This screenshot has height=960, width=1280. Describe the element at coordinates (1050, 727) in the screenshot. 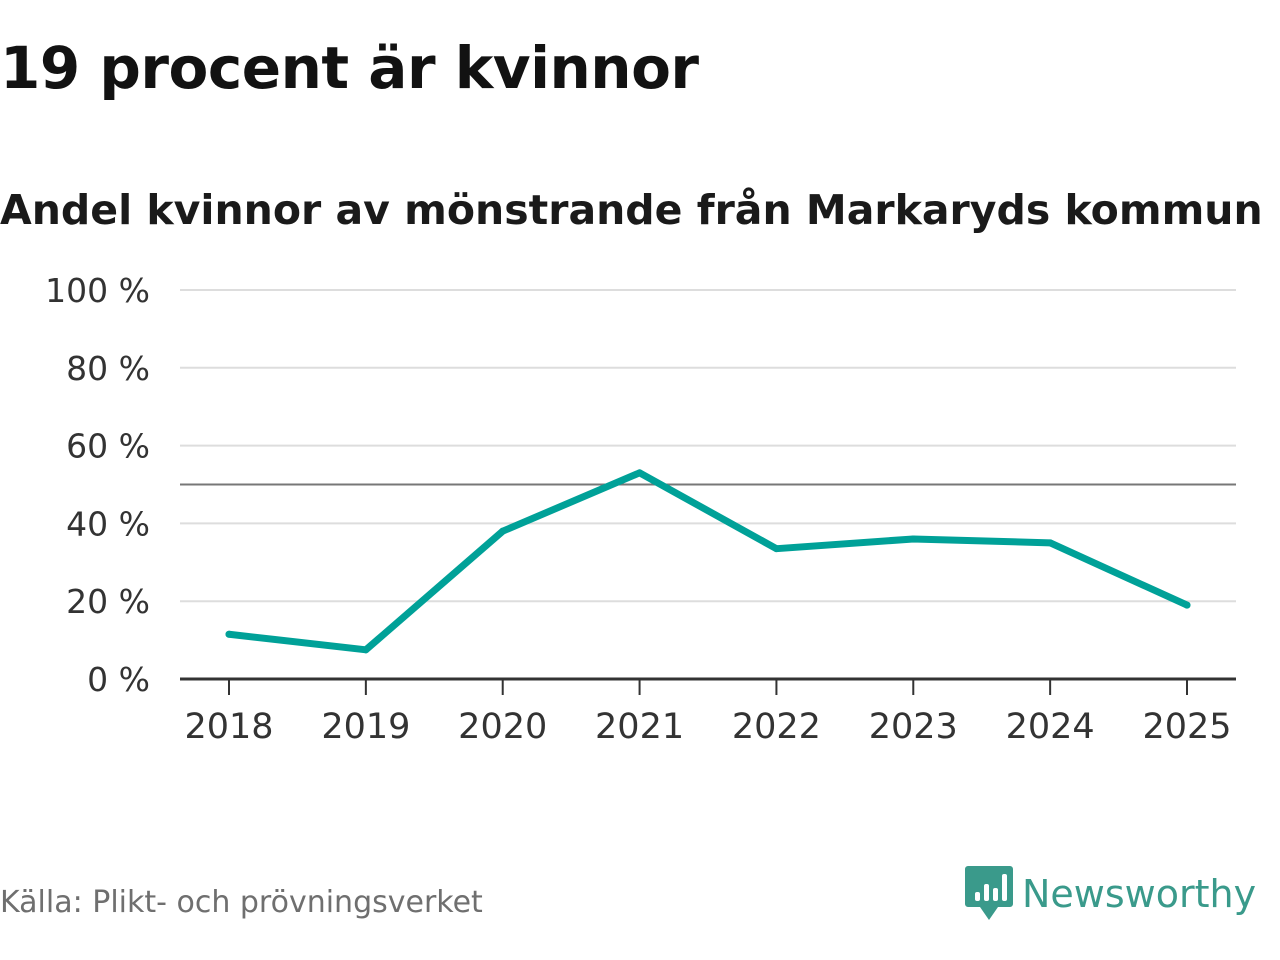

I see `x-tick-label: 2024` at that location.